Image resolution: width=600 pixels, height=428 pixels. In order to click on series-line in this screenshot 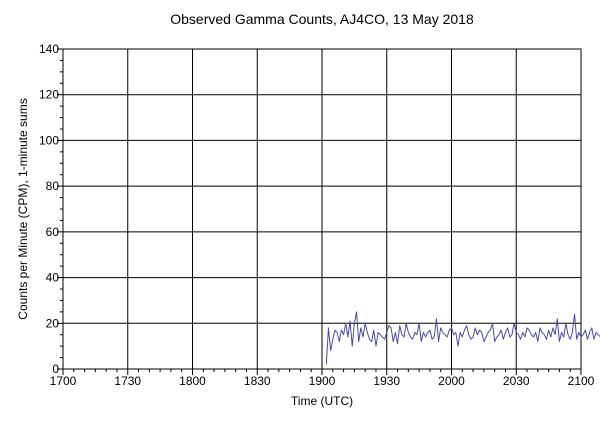, I will do `click(462, 338)`.